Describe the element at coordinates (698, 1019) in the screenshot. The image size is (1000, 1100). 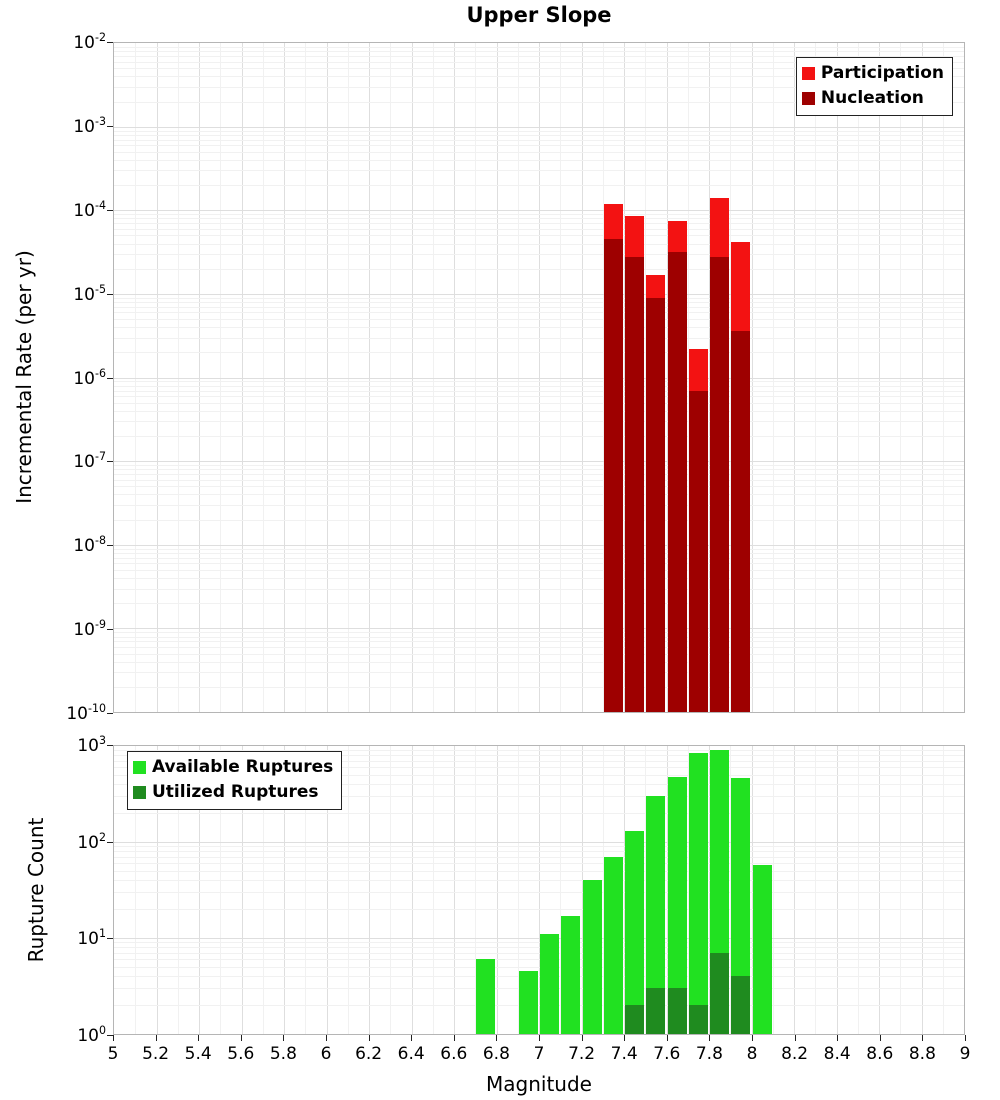
I see `utilized-bar` at that location.